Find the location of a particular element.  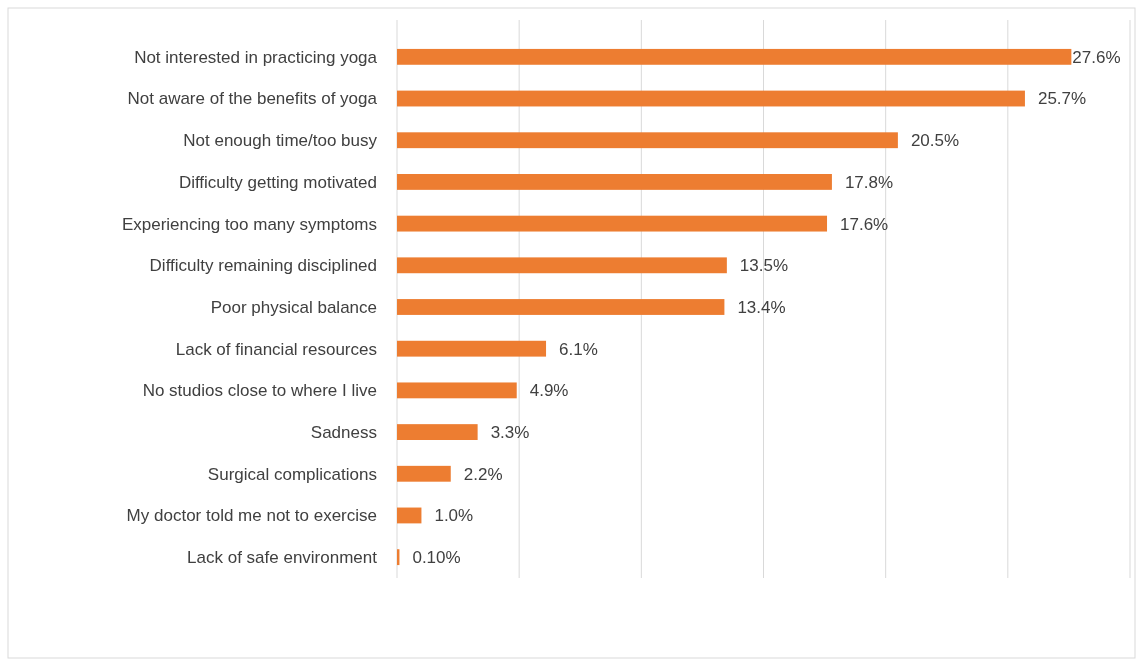

data-label: 2.2% is located at coordinates (483, 474).